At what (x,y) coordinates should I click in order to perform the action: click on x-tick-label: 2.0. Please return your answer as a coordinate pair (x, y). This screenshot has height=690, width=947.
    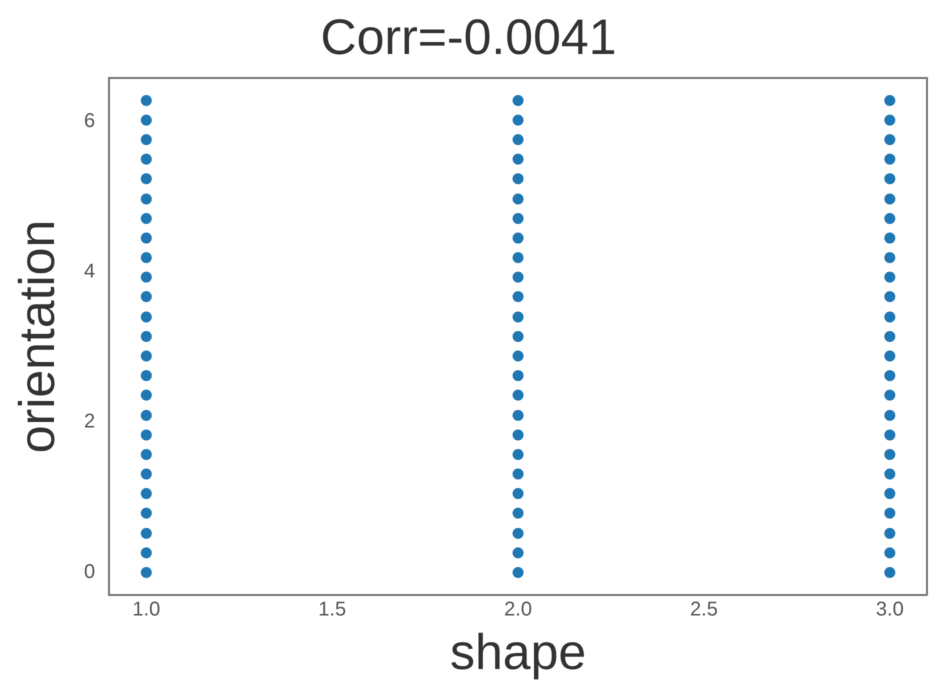
    Looking at the image, I should click on (518, 609).